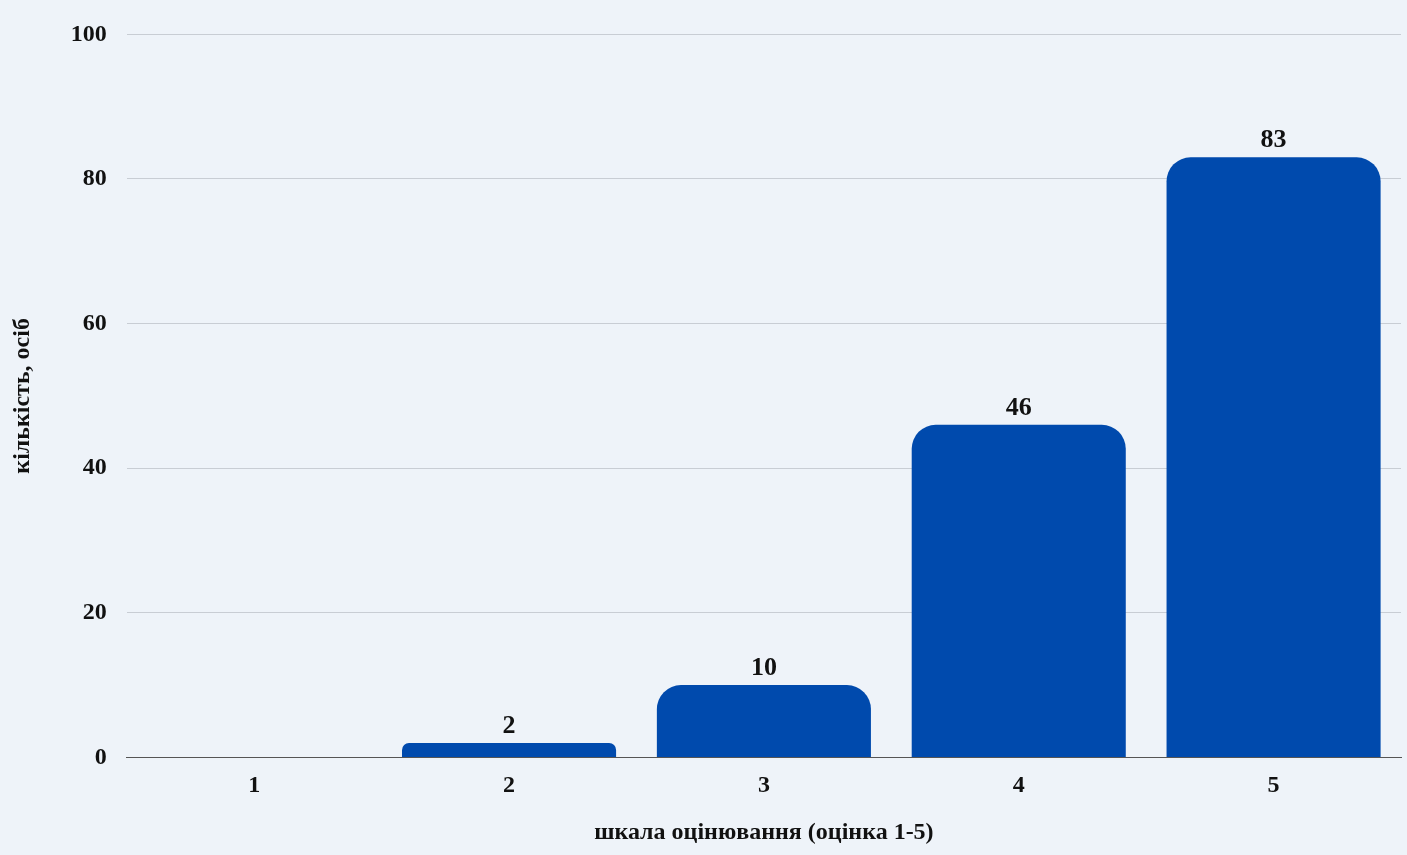 The image size is (1407, 855). What do you see at coordinates (94, 611) in the screenshot?
I see `y-tick-label: 20` at bounding box center [94, 611].